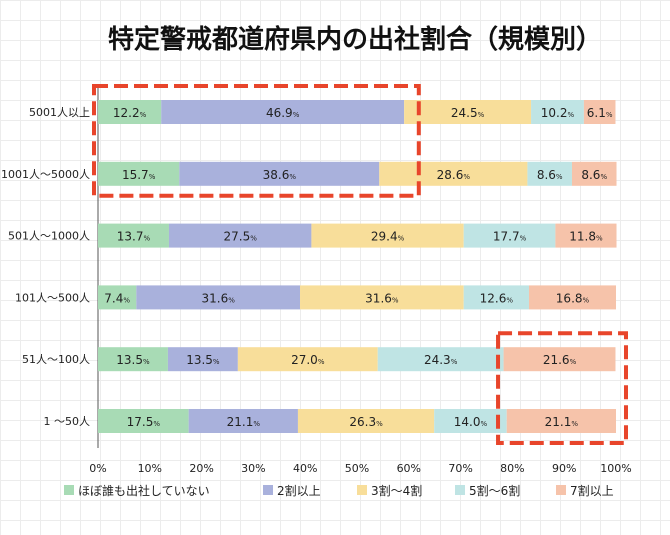 The width and height of the screenshot is (670, 535). What do you see at coordinates (299, 490) in the screenshot?
I see `legend-label: 2割以上` at bounding box center [299, 490].